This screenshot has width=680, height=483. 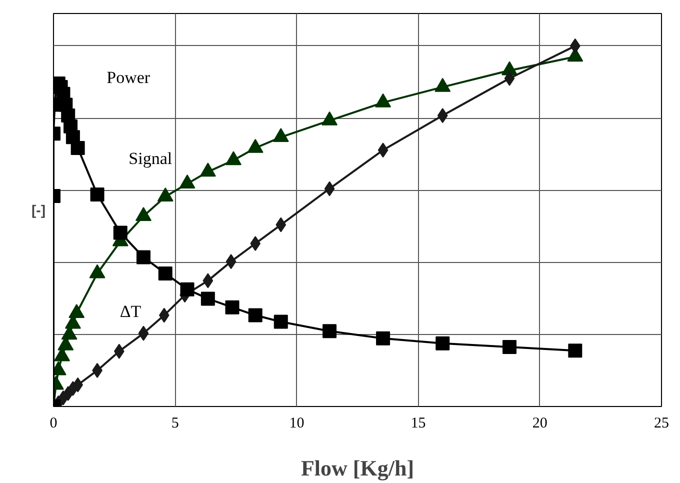 I want to click on x-tick-label: 15, so click(x=418, y=424).